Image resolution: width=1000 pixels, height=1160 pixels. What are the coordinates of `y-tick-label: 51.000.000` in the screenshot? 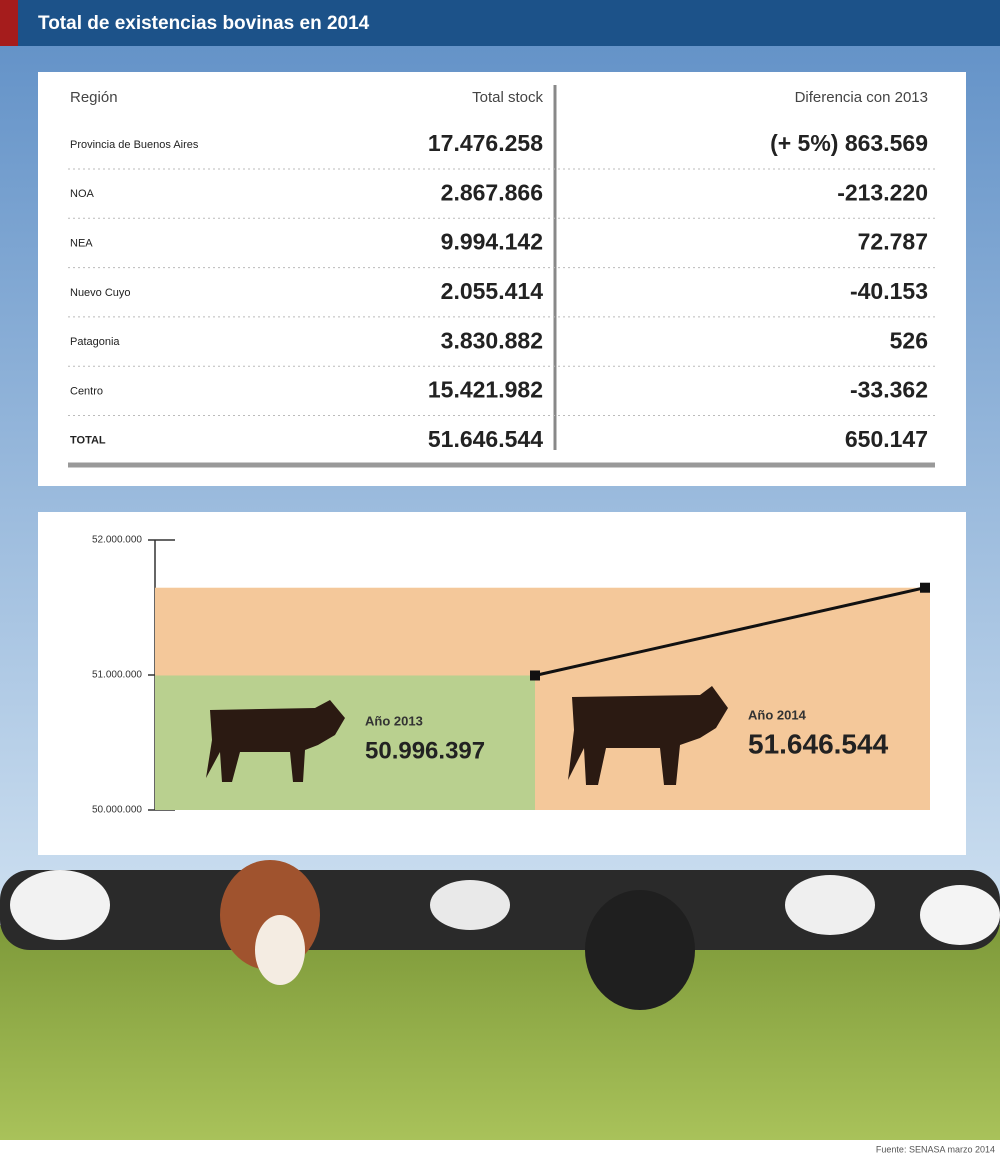 It's located at (117, 675).